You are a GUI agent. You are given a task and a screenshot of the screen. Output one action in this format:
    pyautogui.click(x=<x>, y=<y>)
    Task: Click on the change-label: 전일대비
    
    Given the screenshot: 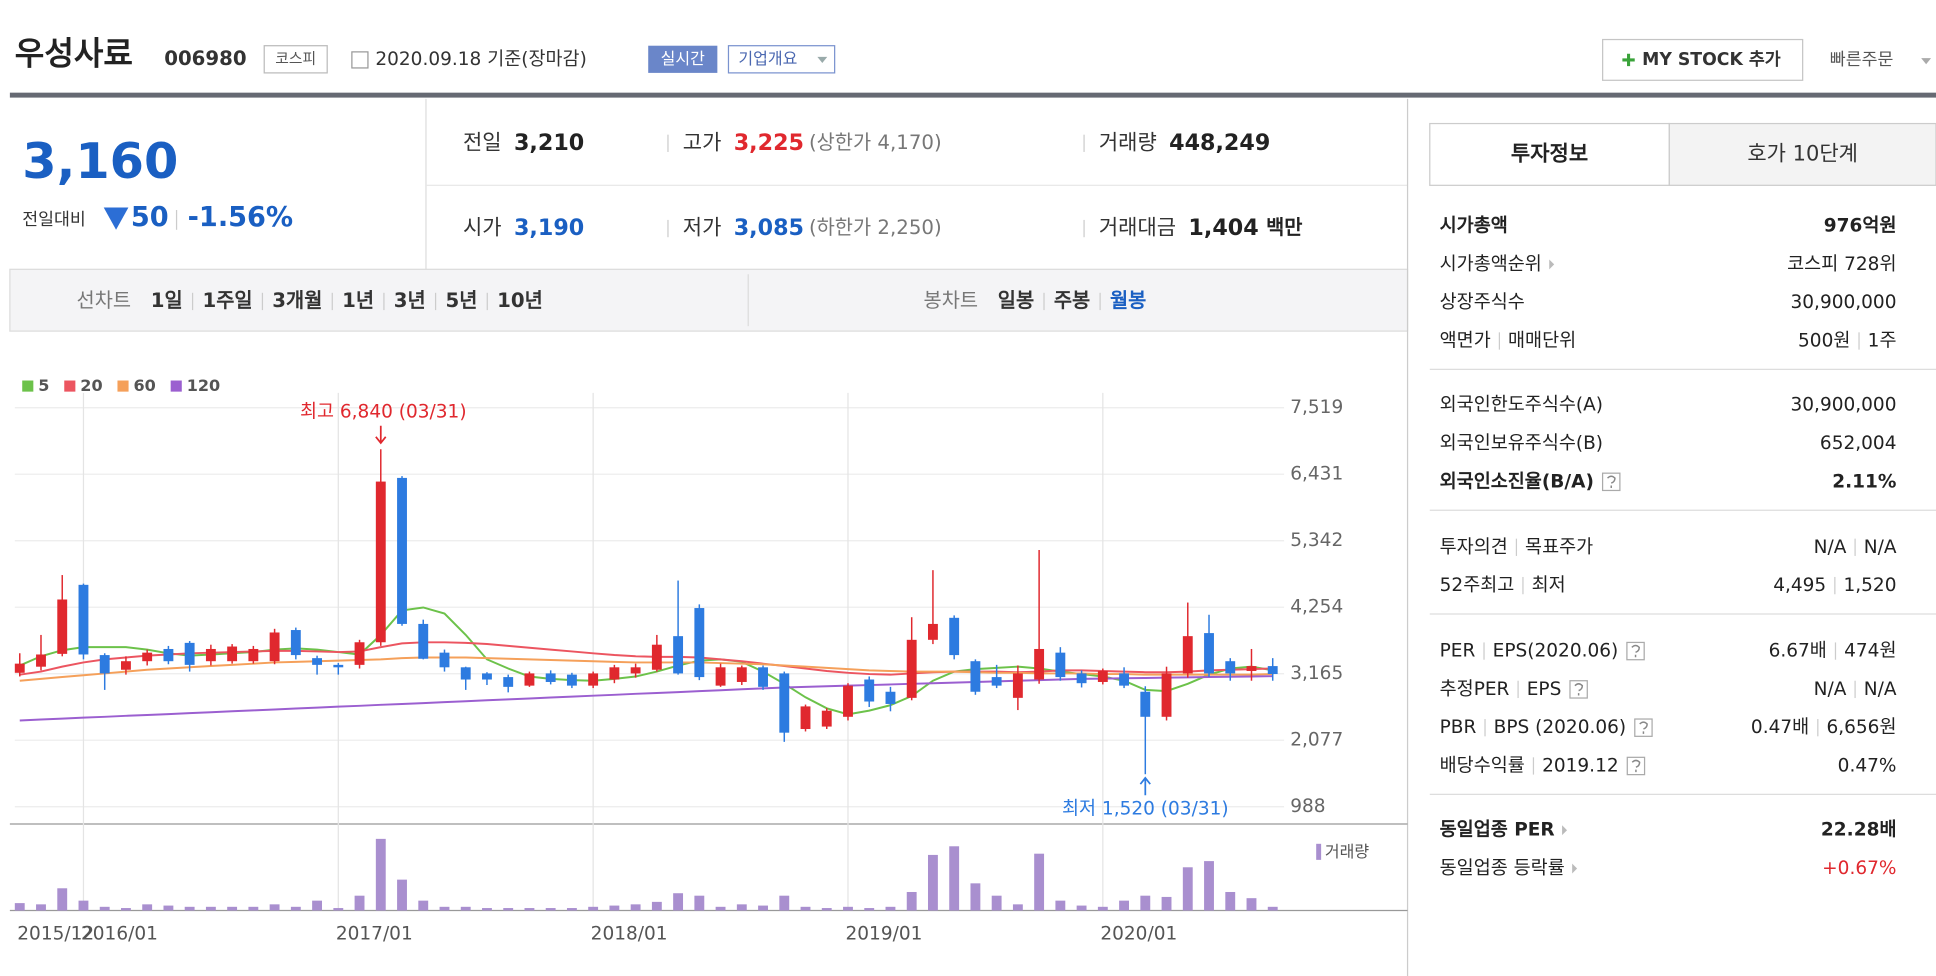 What is the action you would take?
    pyautogui.click(x=54, y=220)
    